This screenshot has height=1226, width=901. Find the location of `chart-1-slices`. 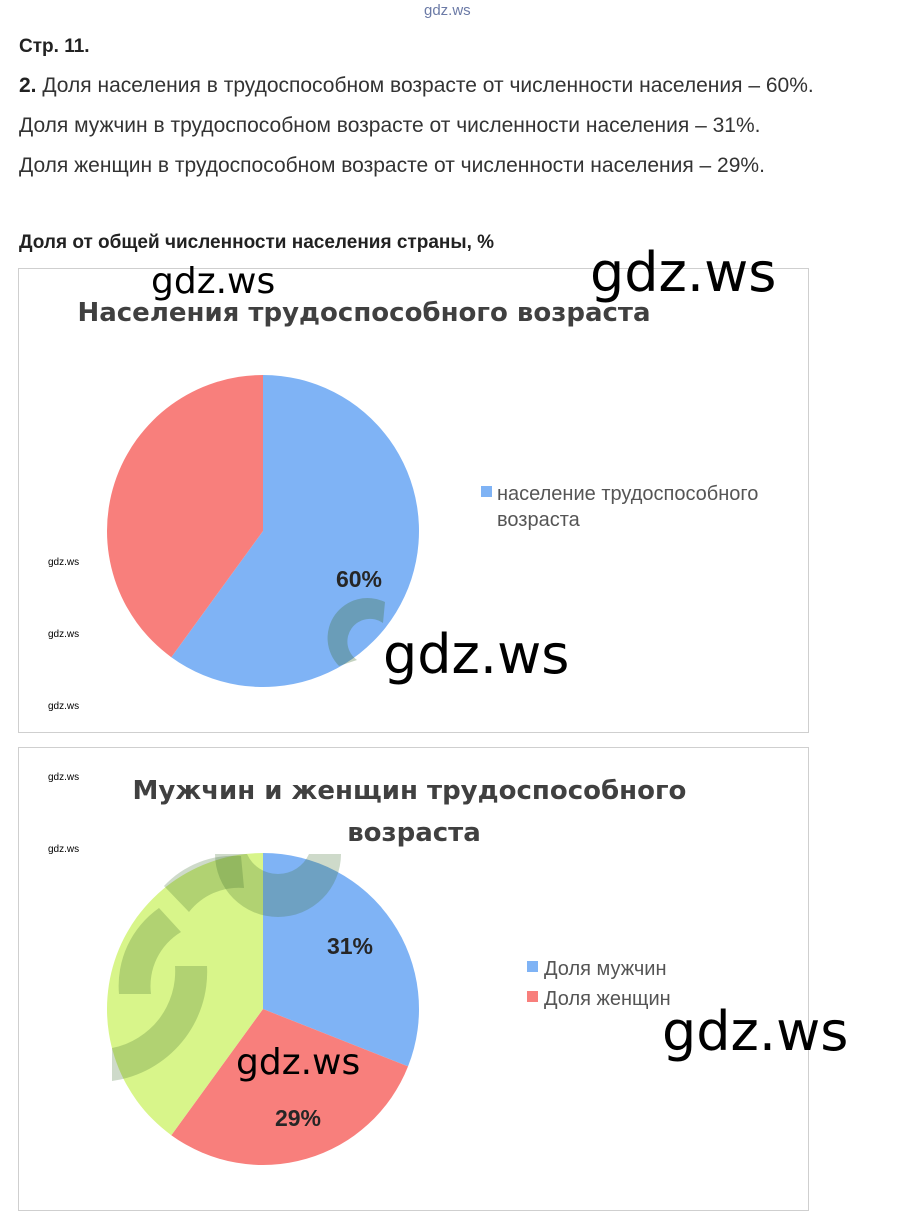

chart-1-slices is located at coordinates (262, 531).